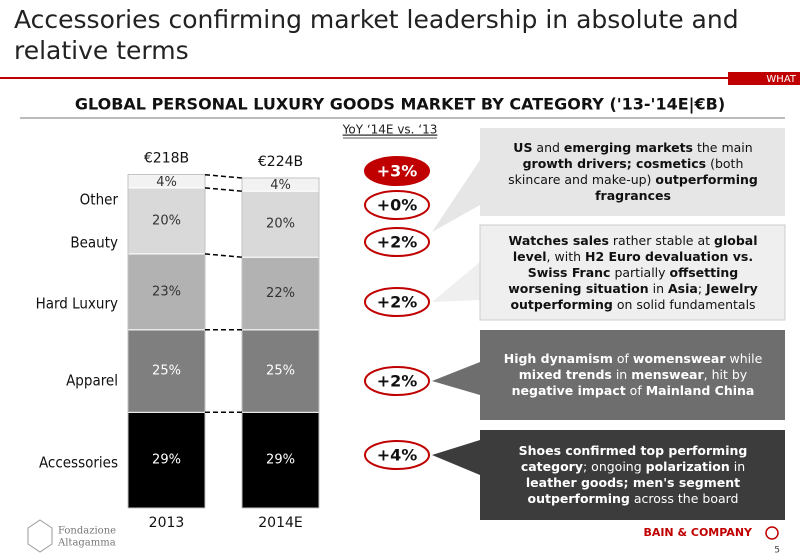 This screenshot has height=558, width=800. I want to click on callout-segment: partially, so click(640, 272).